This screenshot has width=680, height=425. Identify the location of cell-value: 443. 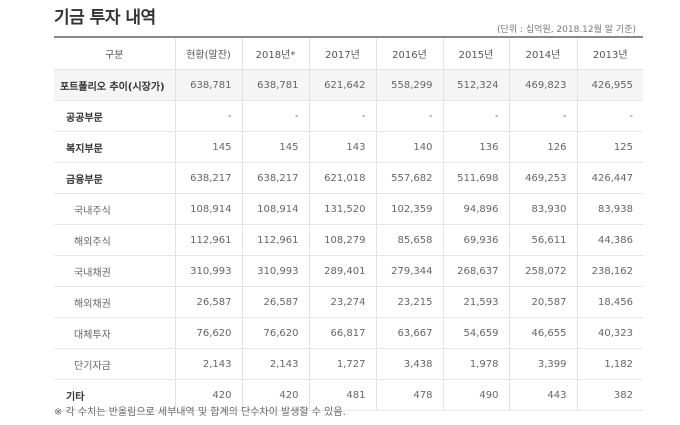
(542, 395).